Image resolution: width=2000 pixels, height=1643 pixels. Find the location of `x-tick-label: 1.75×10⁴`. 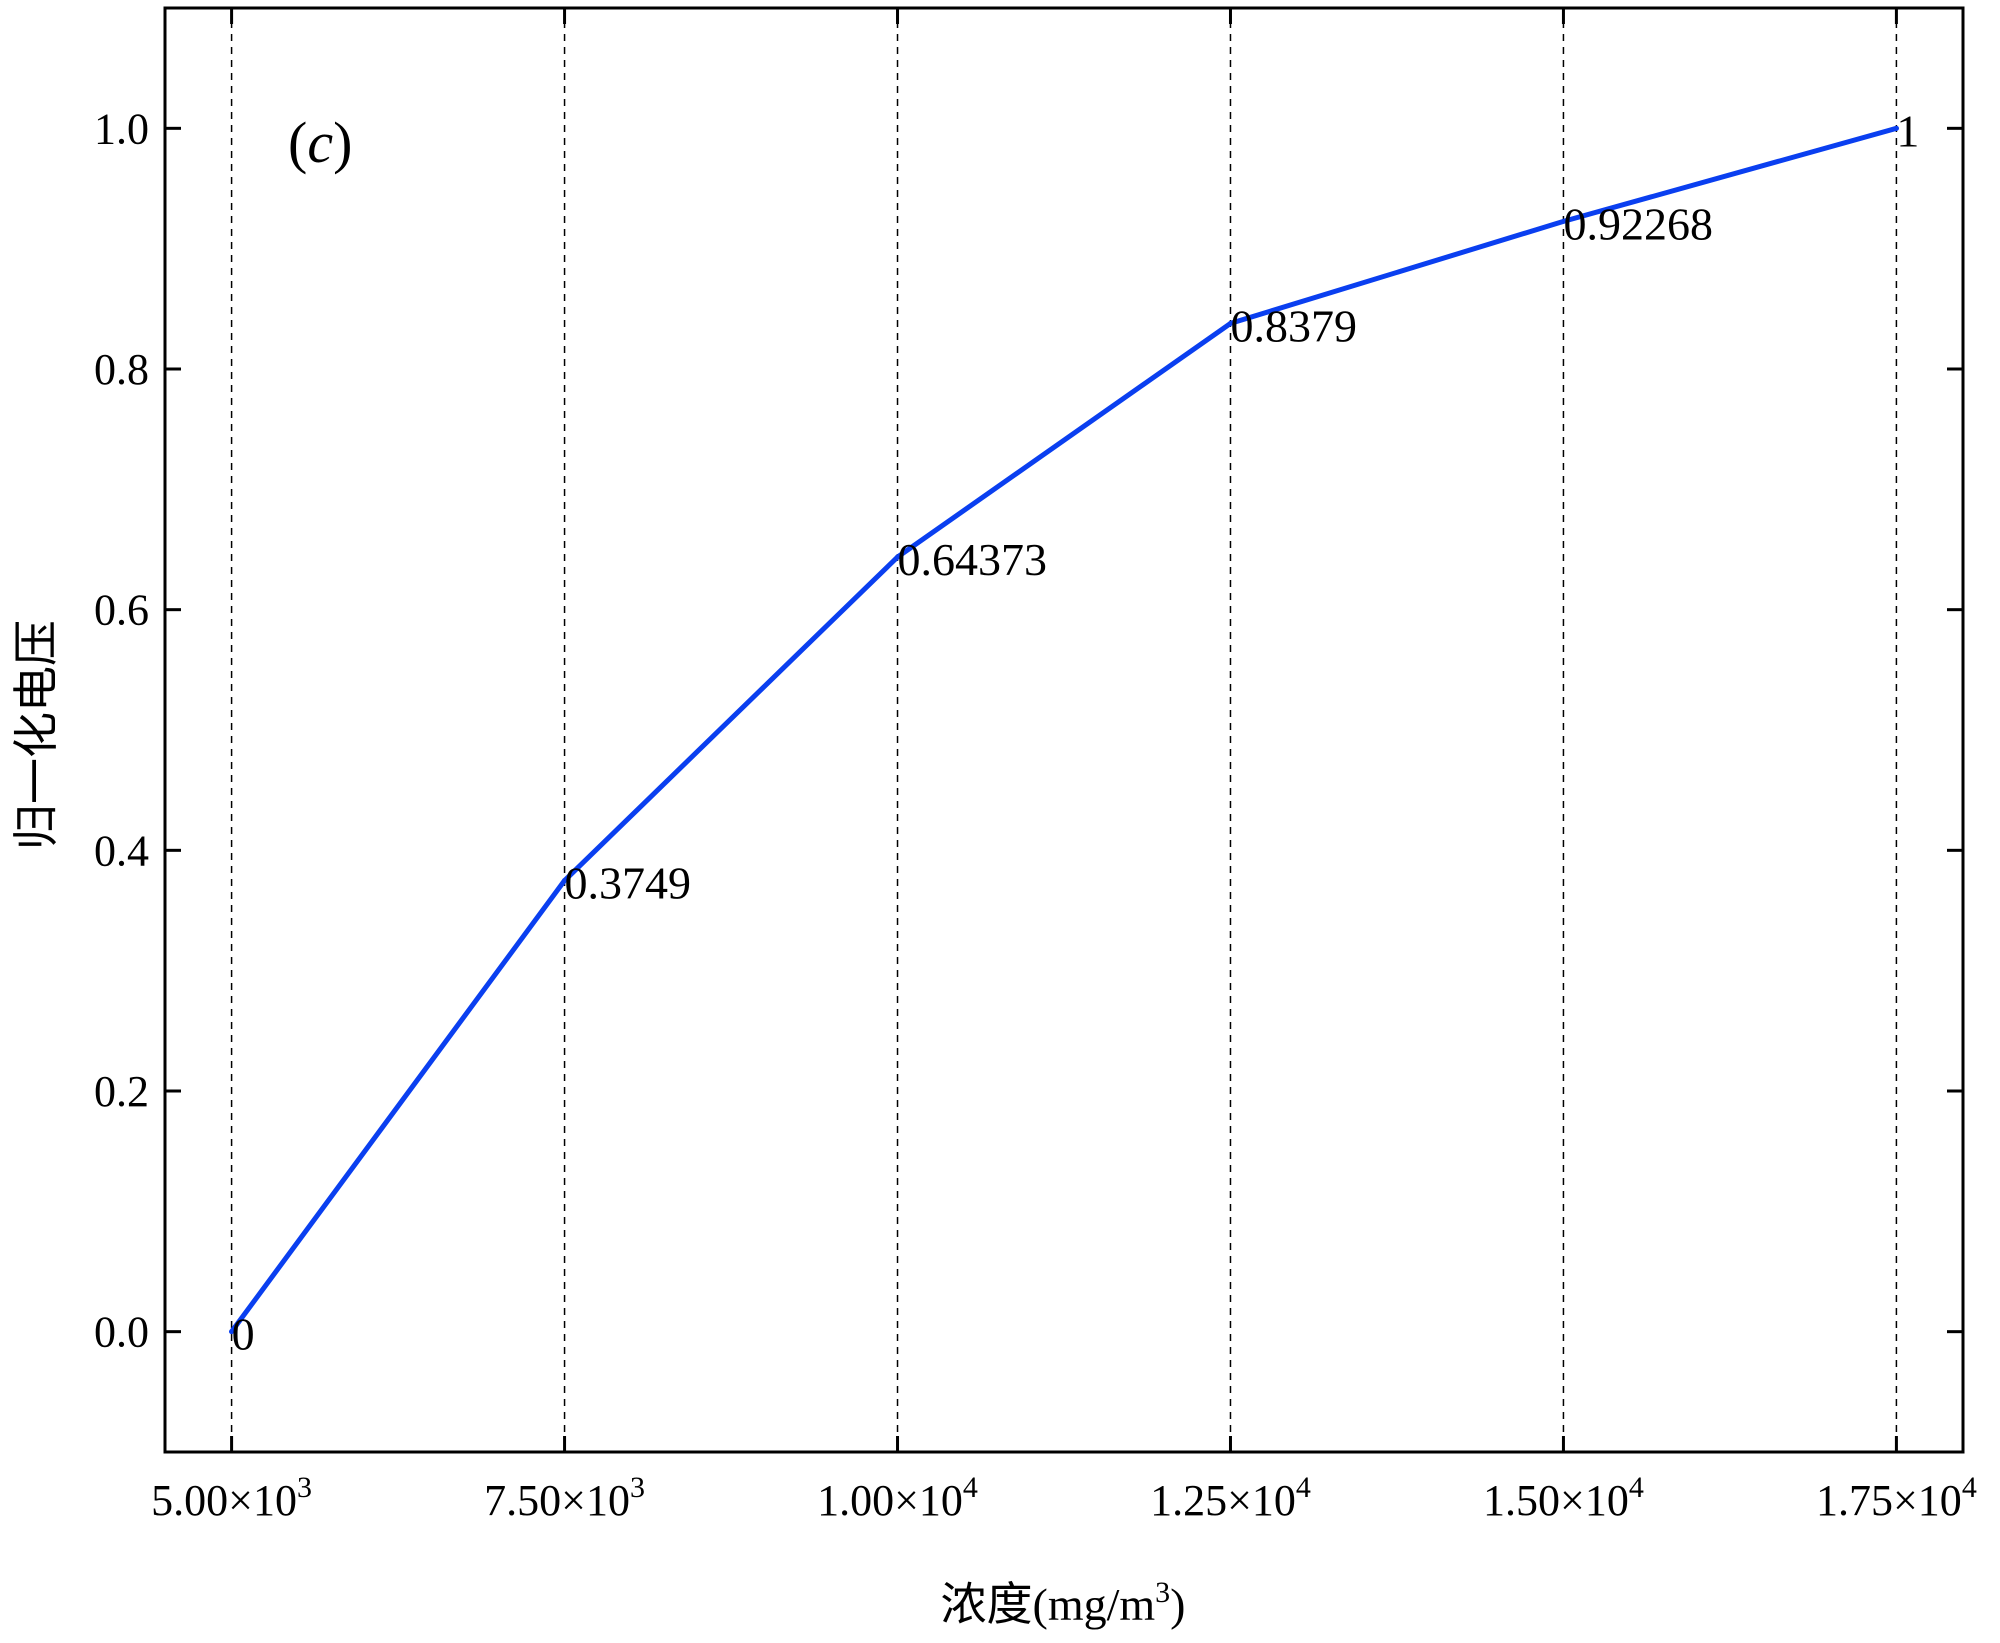

x-tick-label: 1.75×10⁴ is located at coordinates (1896, 1498).